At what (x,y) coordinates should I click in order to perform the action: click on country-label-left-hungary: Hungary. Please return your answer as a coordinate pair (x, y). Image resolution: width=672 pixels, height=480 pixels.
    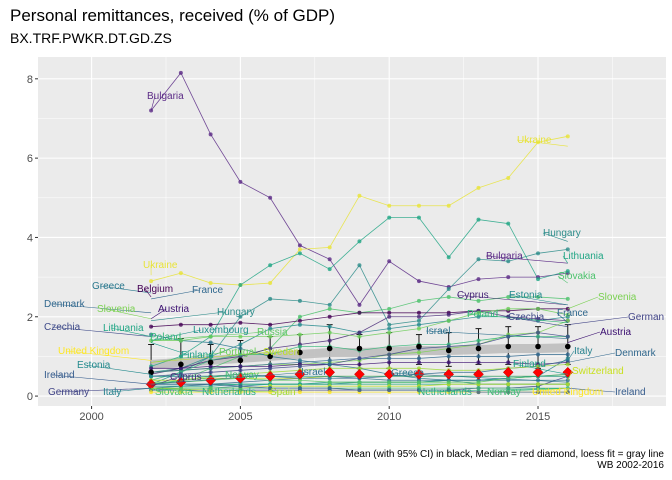
    Looking at the image, I should click on (236, 312).